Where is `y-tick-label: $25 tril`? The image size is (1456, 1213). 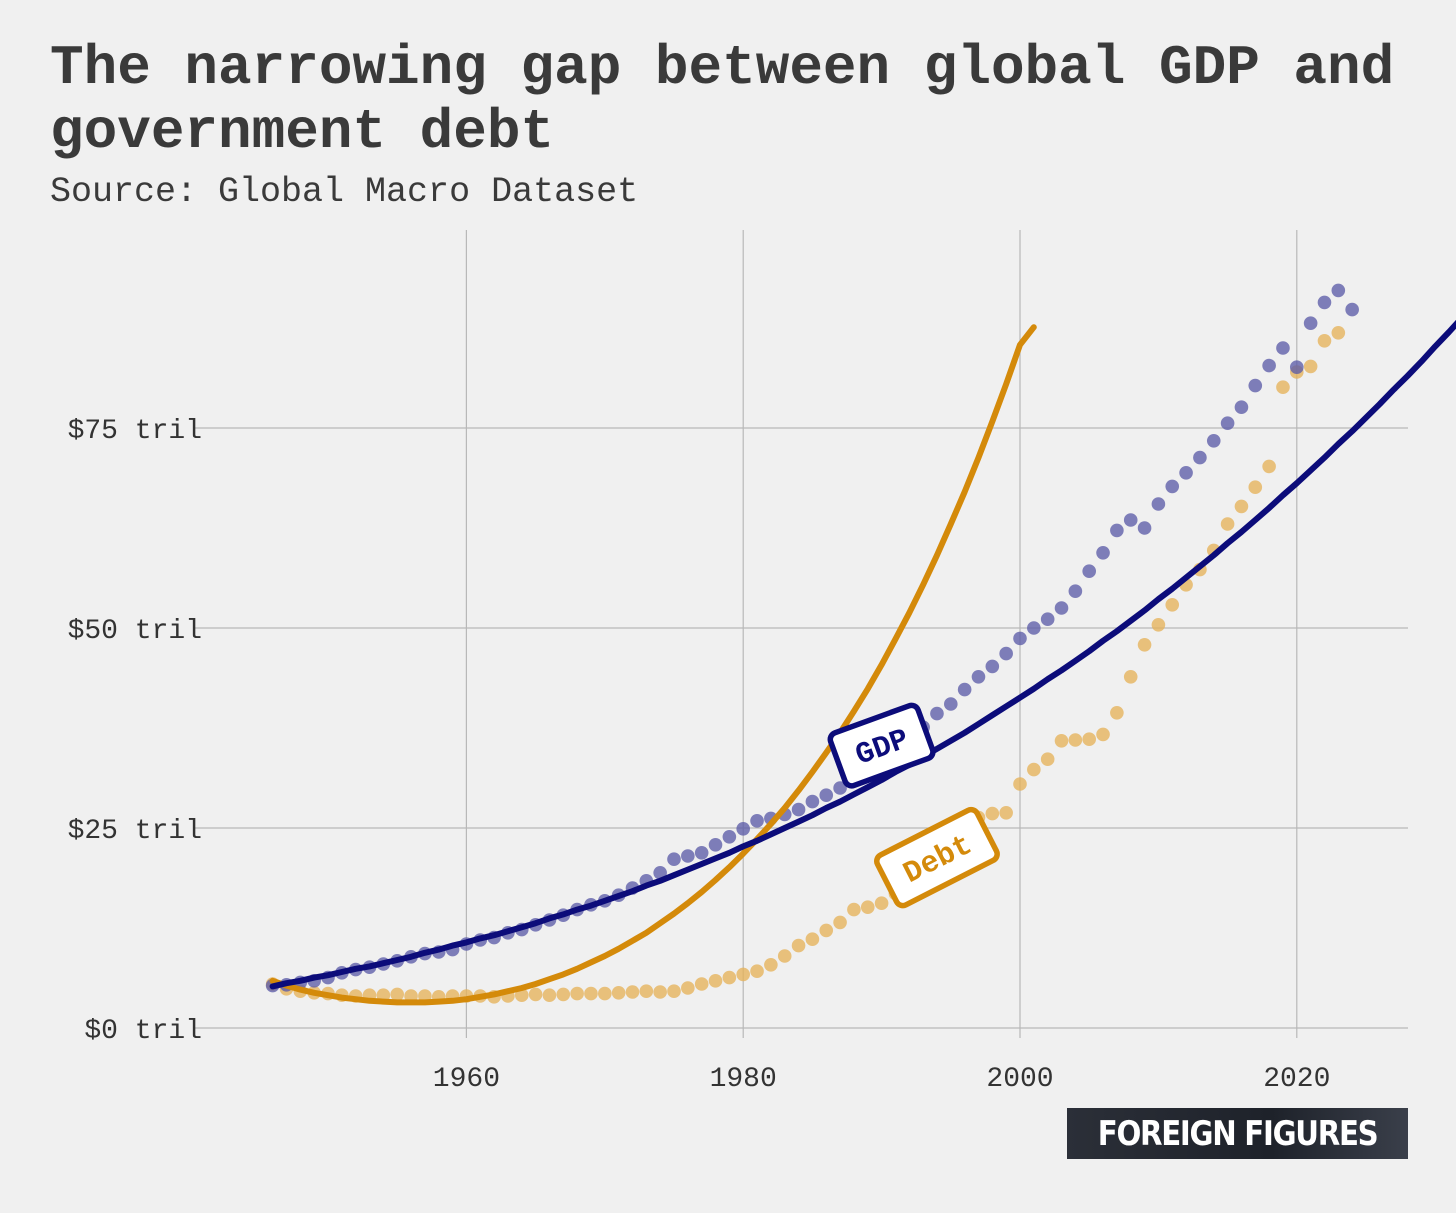
y-tick-label: $25 tril is located at coordinates (135, 831).